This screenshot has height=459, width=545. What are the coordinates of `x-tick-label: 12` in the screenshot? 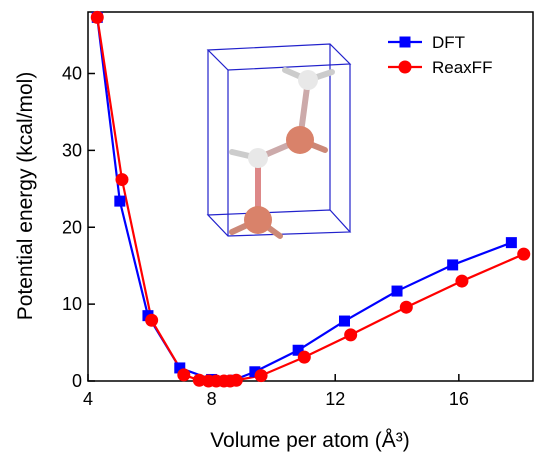 It's located at (335, 399).